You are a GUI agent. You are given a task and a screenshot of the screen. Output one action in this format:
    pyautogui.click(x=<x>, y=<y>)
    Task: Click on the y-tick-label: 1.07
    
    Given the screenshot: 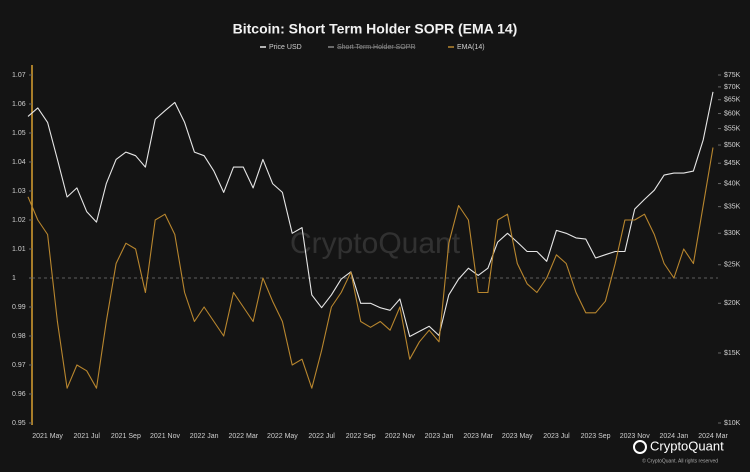 What is the action you would take?
    pyautogui.click(x=19, y=75)
    